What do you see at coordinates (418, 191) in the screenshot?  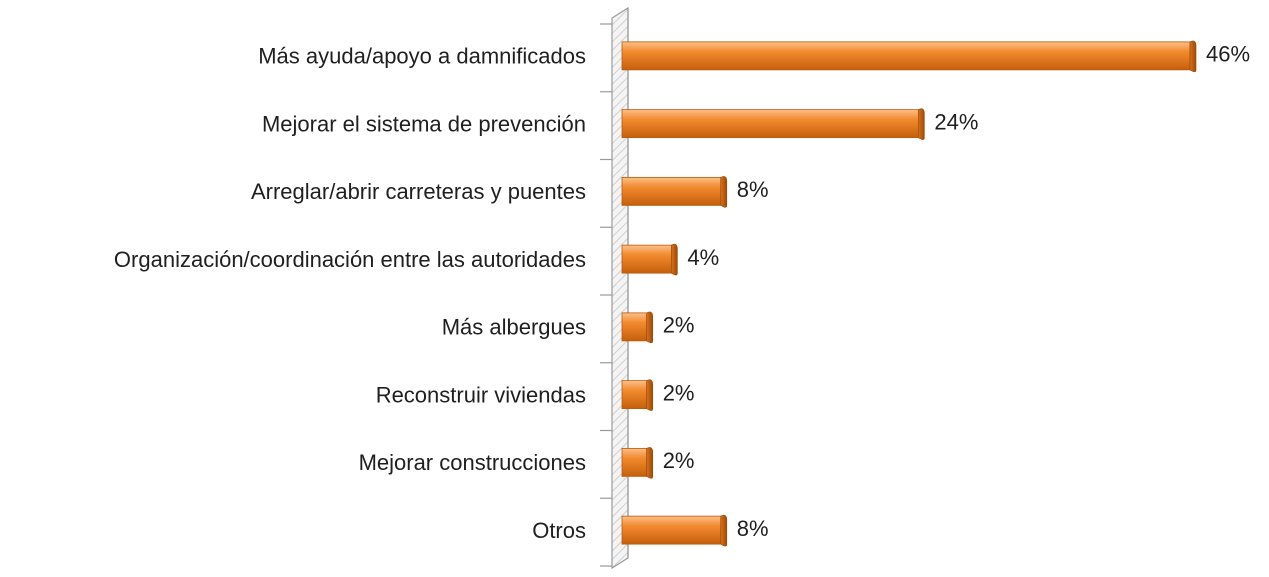 I see `y-tick-label: Arreglar/abrir carreteras y puentes` at bounding box center [418, 191].